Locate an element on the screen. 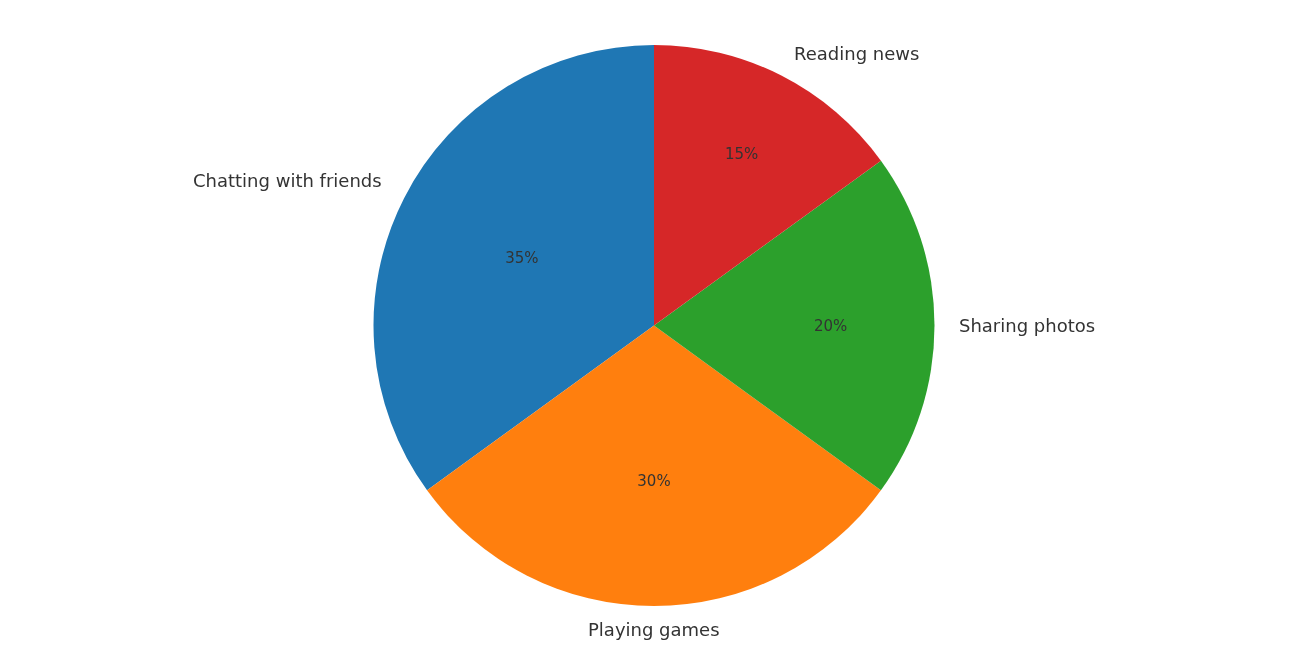 The width and height of the screenshot is (1308, 666). data-label: 30% is located at coordinates (654, 480).